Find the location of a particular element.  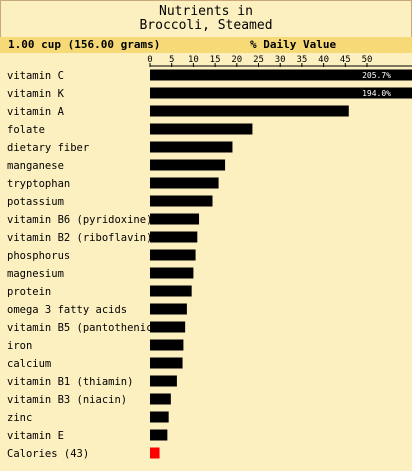

x-tick-label: 50 is located at coordinates (367, 60).